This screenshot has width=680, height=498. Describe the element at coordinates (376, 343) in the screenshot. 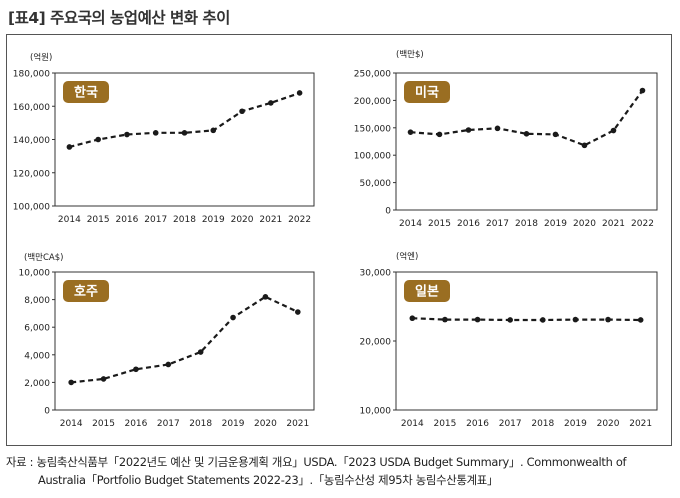

I see `y-tick-label: 20,000` at that location.